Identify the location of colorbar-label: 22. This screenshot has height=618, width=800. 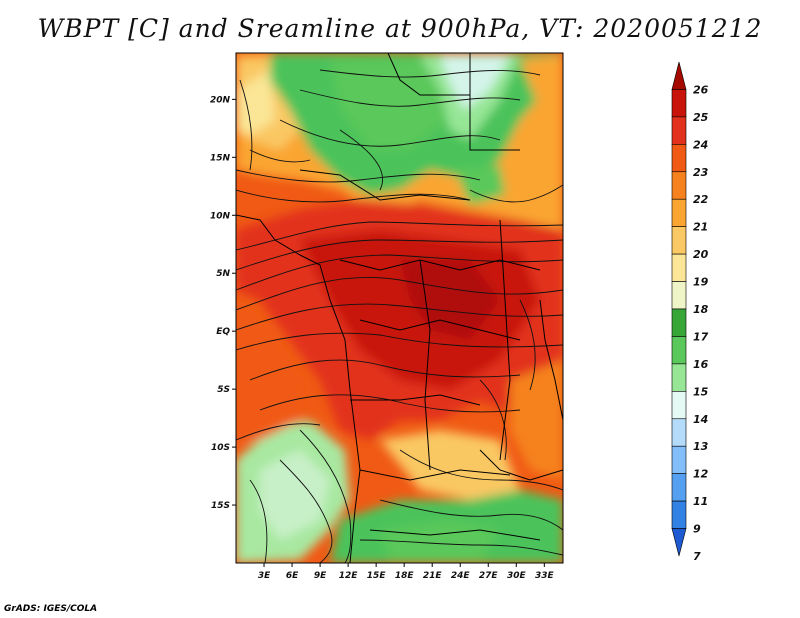
(701, 199).